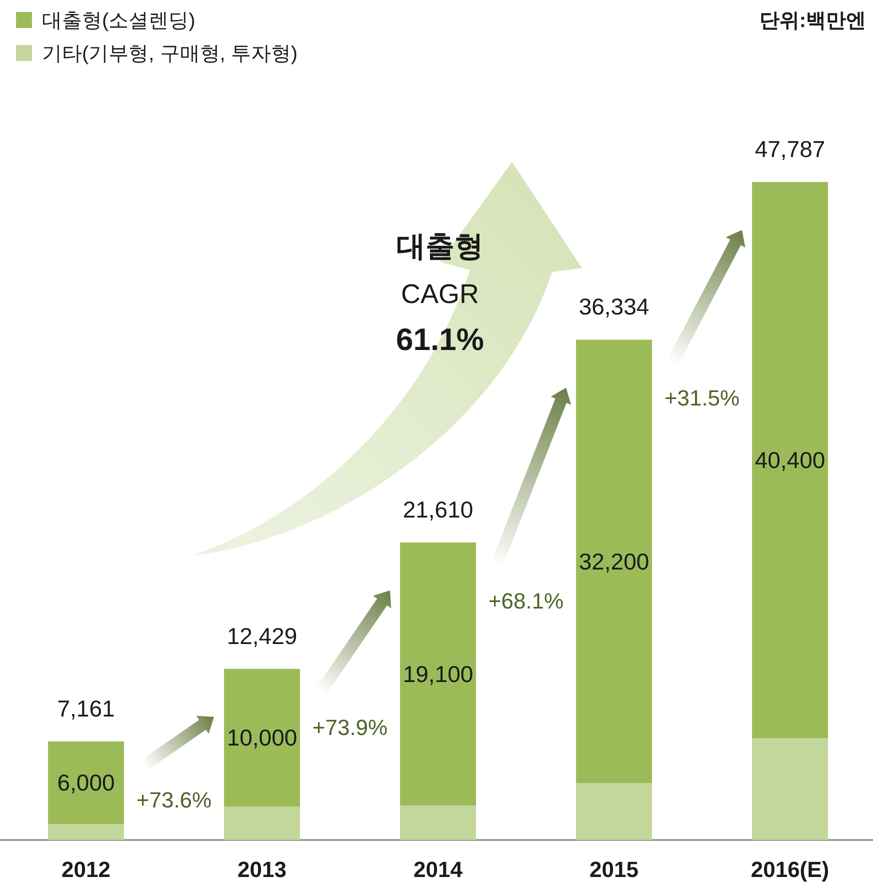 This screenshot has width=873, height=885. I want to click on data-label: 40,400, so click(790, 460).